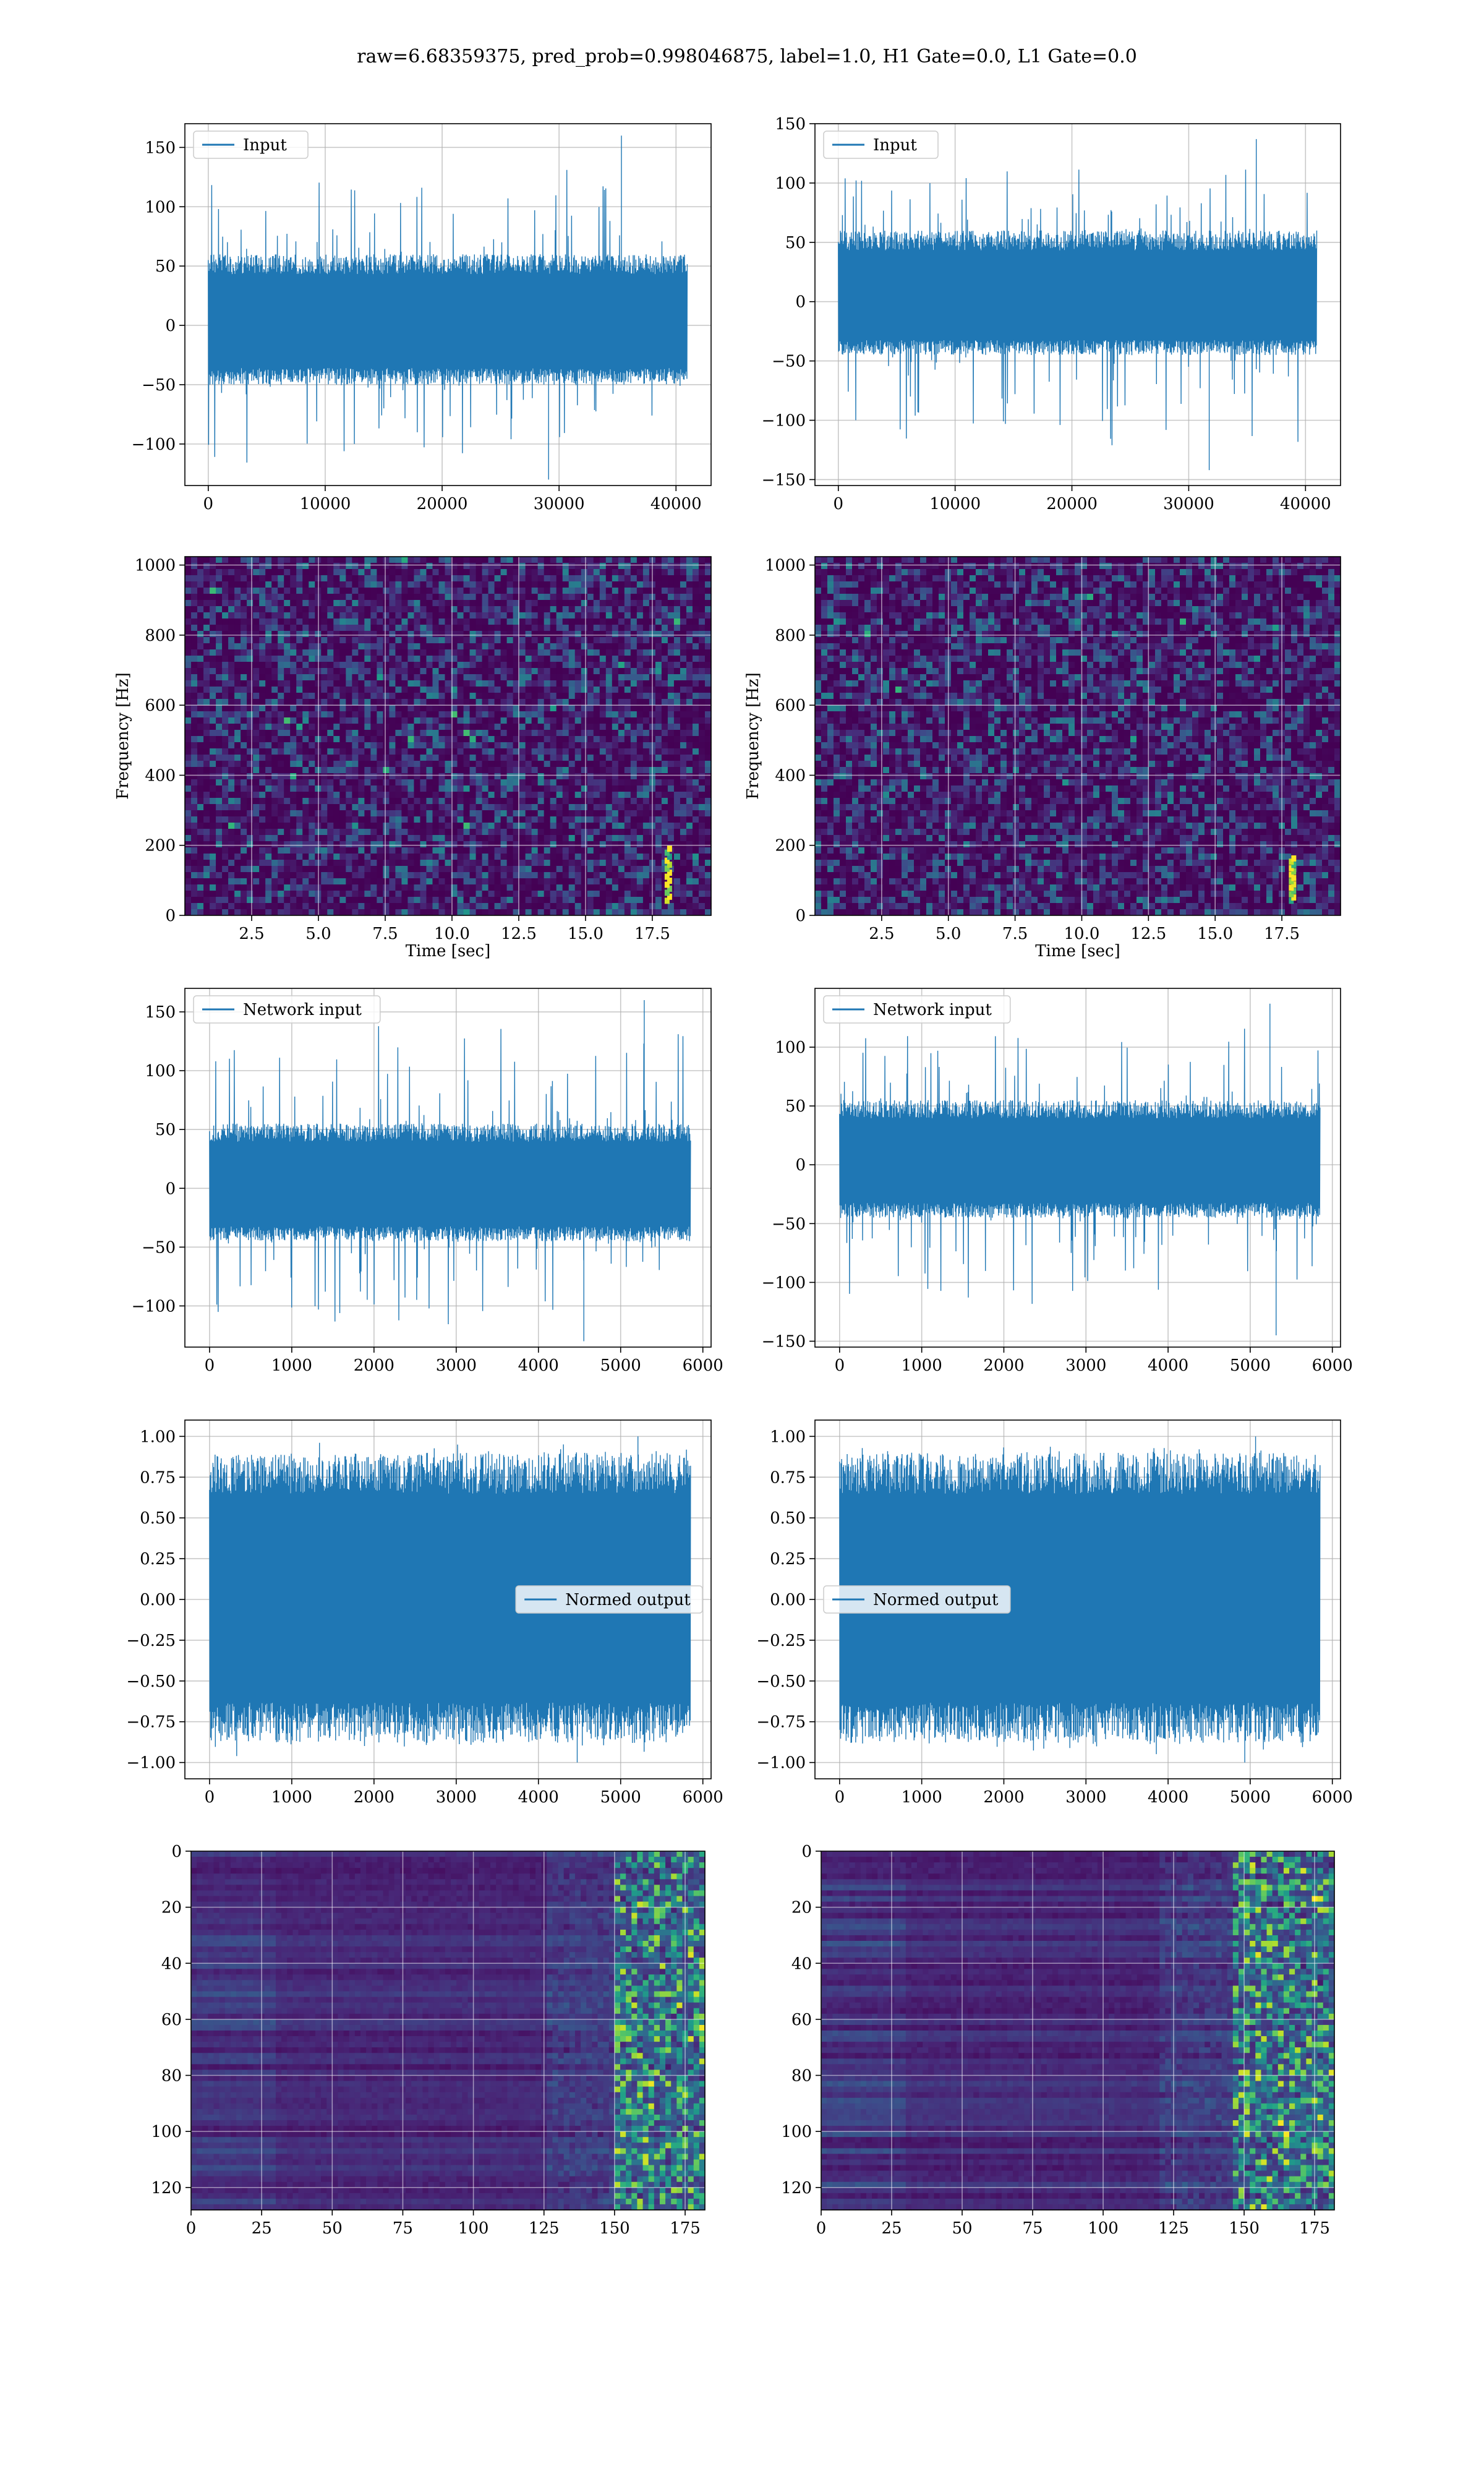 The width and height of the screenshot is (1484, 2474). I want to click on x-tick-label: 0, so click(208, 504).